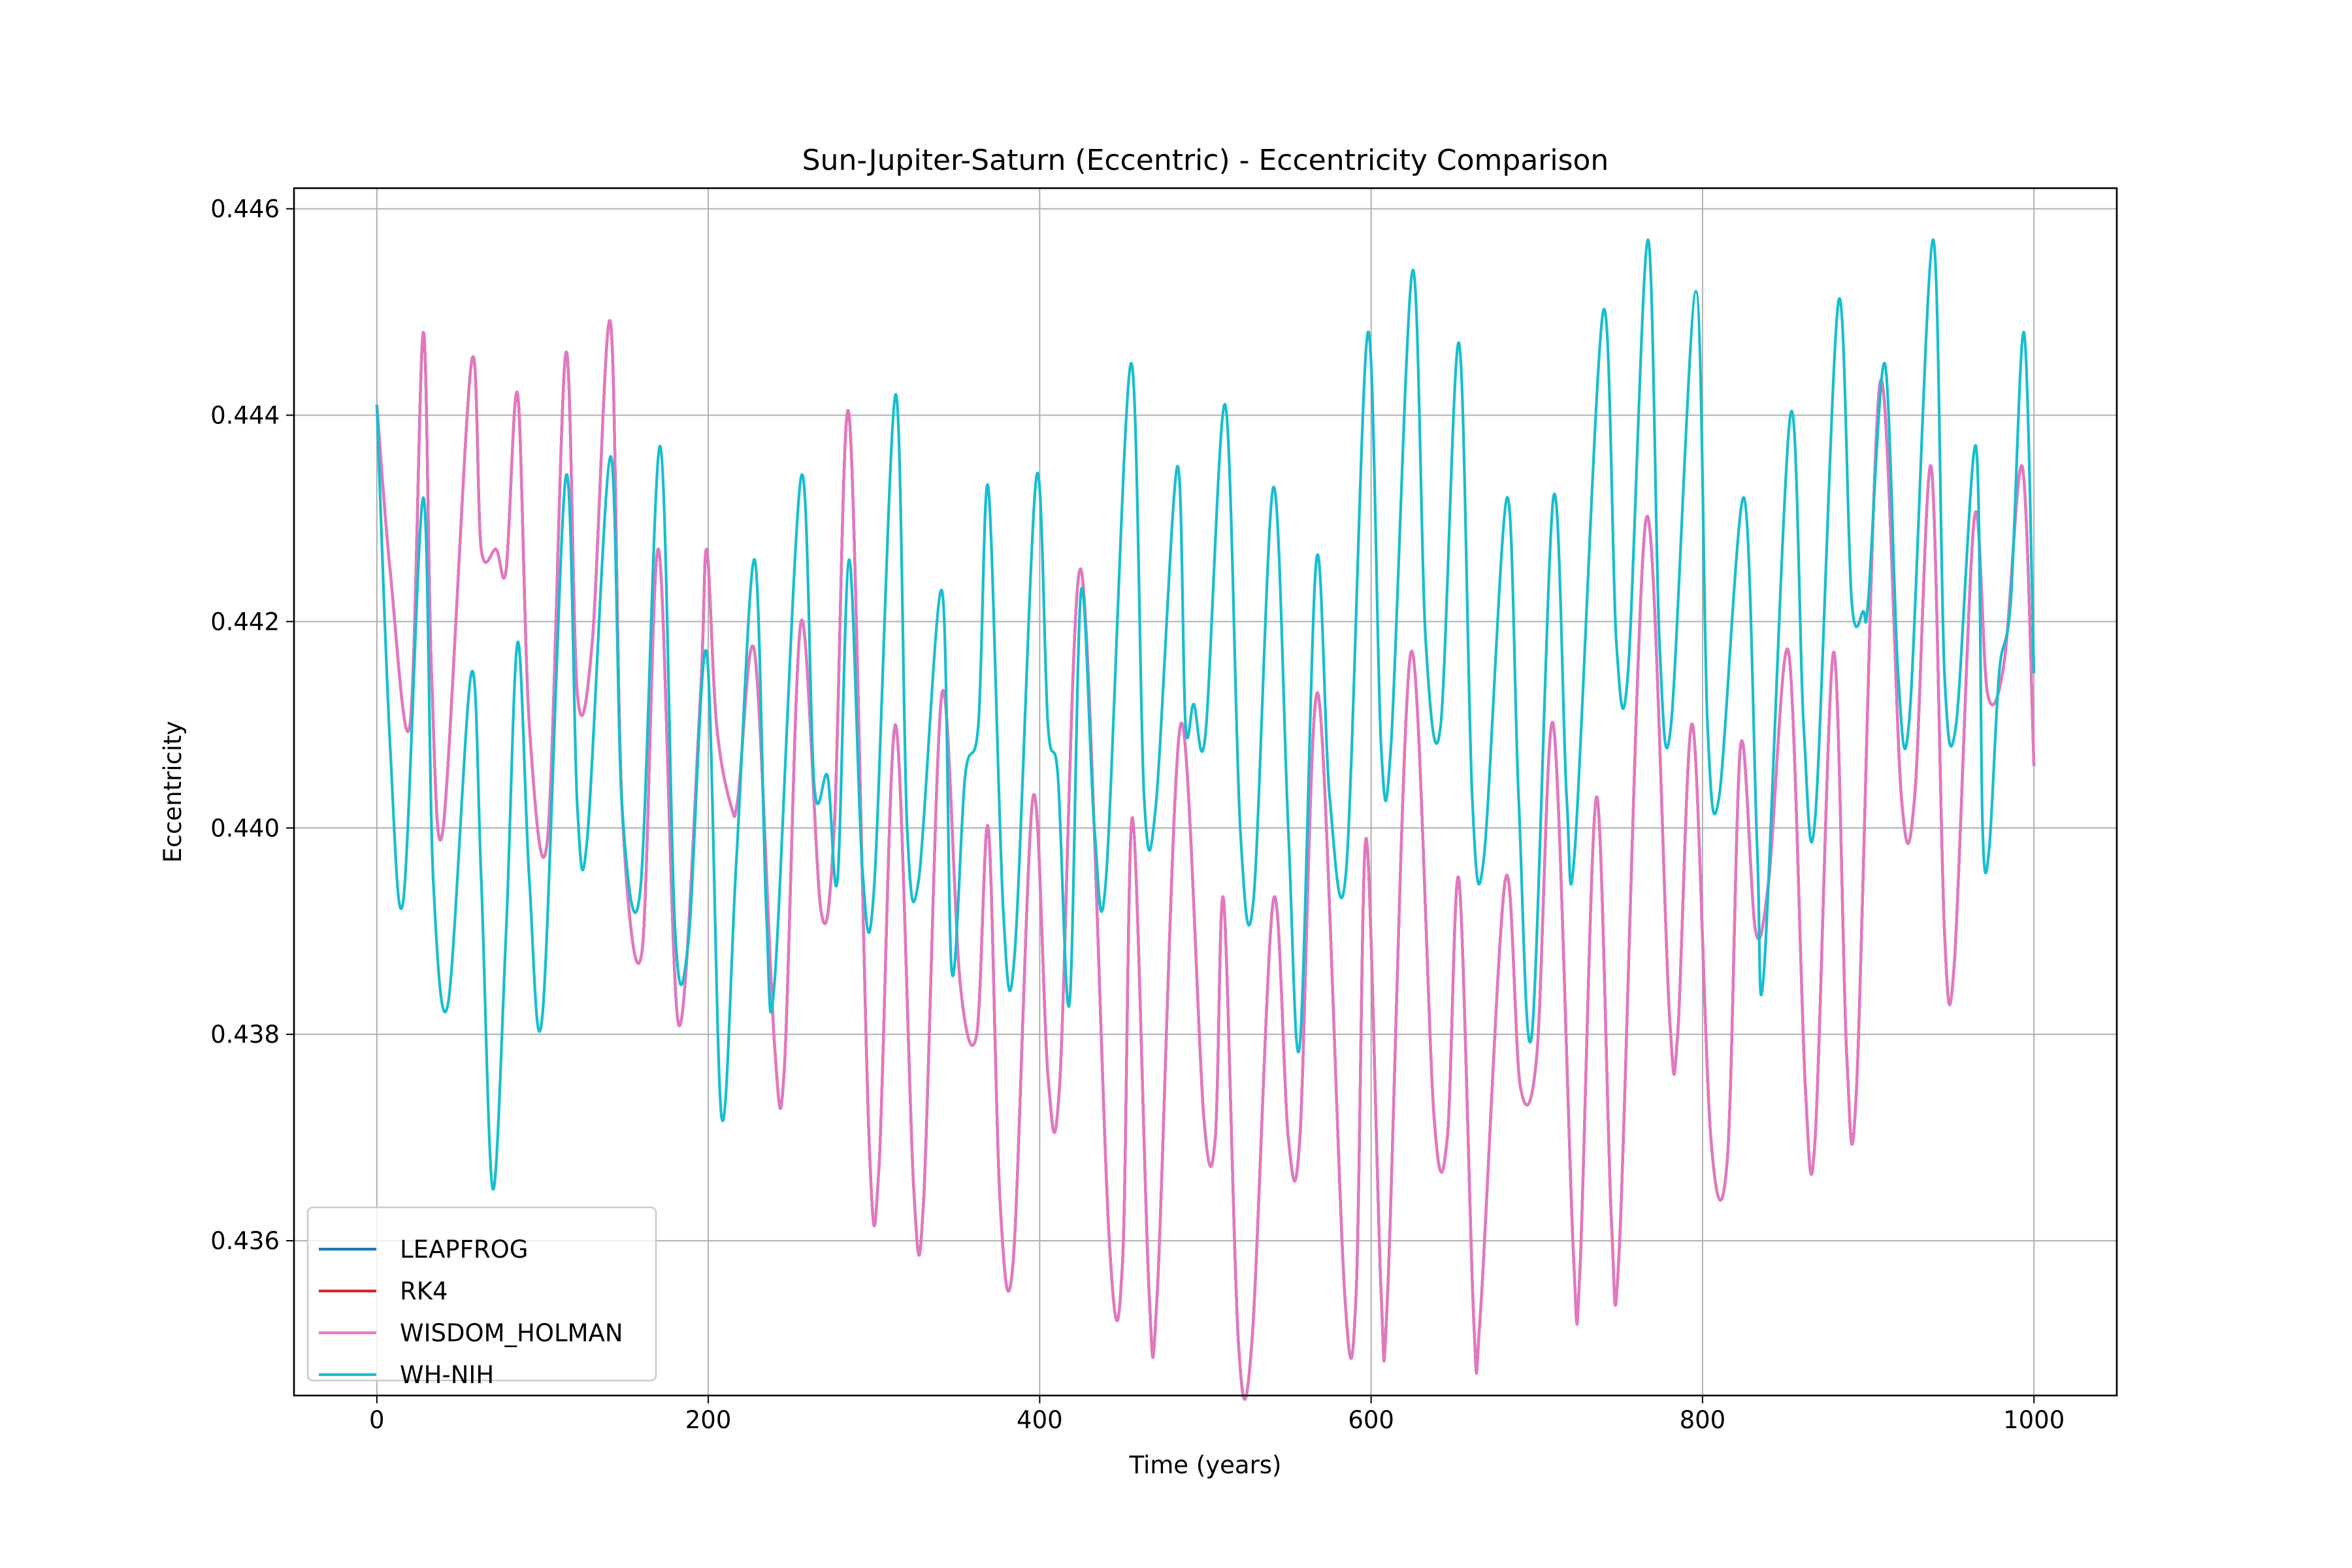 This screenshot has width=2352, height=1568. Describe the element at coordinates (1703, 1420) in the screenshot. I see `x-tick-label: 800` at that location.